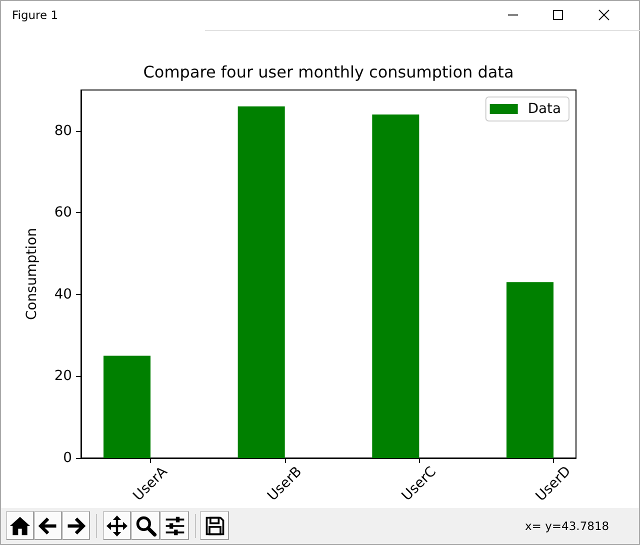 This screenshot has width=640, height=545. Describe the element at coordinates (328, 72) in the screenshot. I see `chart-title: Compare four user monthly consumption data` at that location.